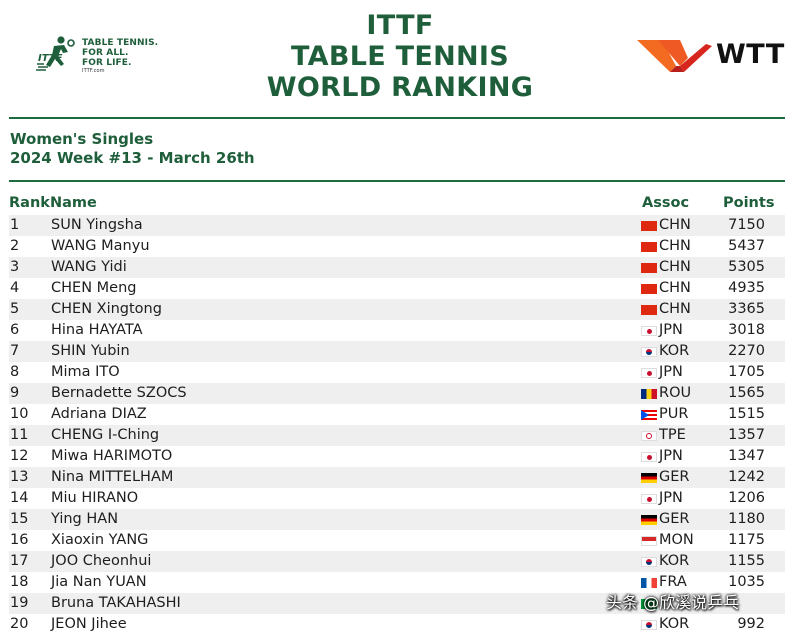 The height and width of the screenshot is (637, 800). What do you see at coordinates (746, 498) in the screenshot?
I see `points-cell: 1206` at bounding box center [746, 498].